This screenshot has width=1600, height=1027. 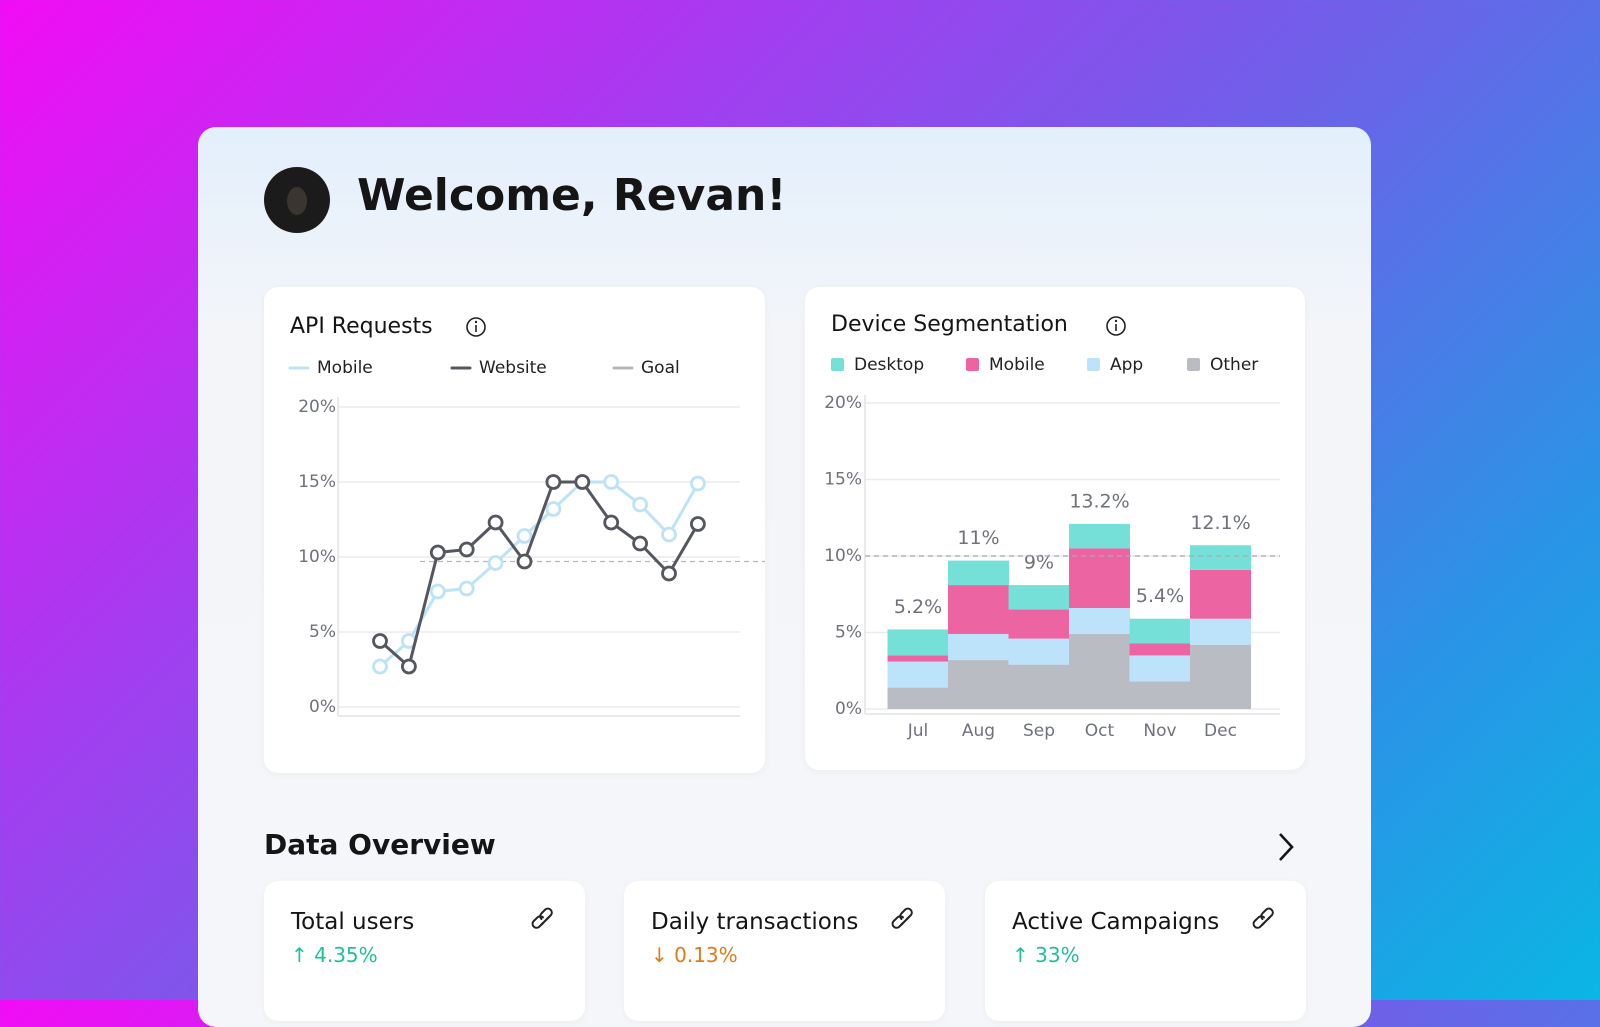 What do you see at coordinates (1145, 951) in the screenshot?
I see `stat-card: Active Campaigns ↑ 33%` at bounding box center [1145, 951].